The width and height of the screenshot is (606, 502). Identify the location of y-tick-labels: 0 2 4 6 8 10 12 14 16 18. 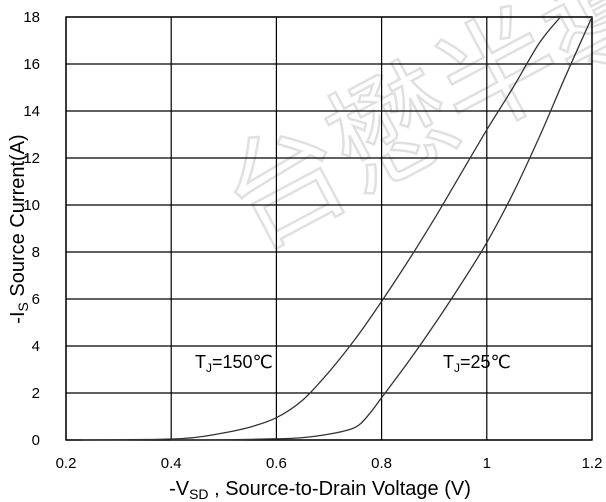
(31, 229).